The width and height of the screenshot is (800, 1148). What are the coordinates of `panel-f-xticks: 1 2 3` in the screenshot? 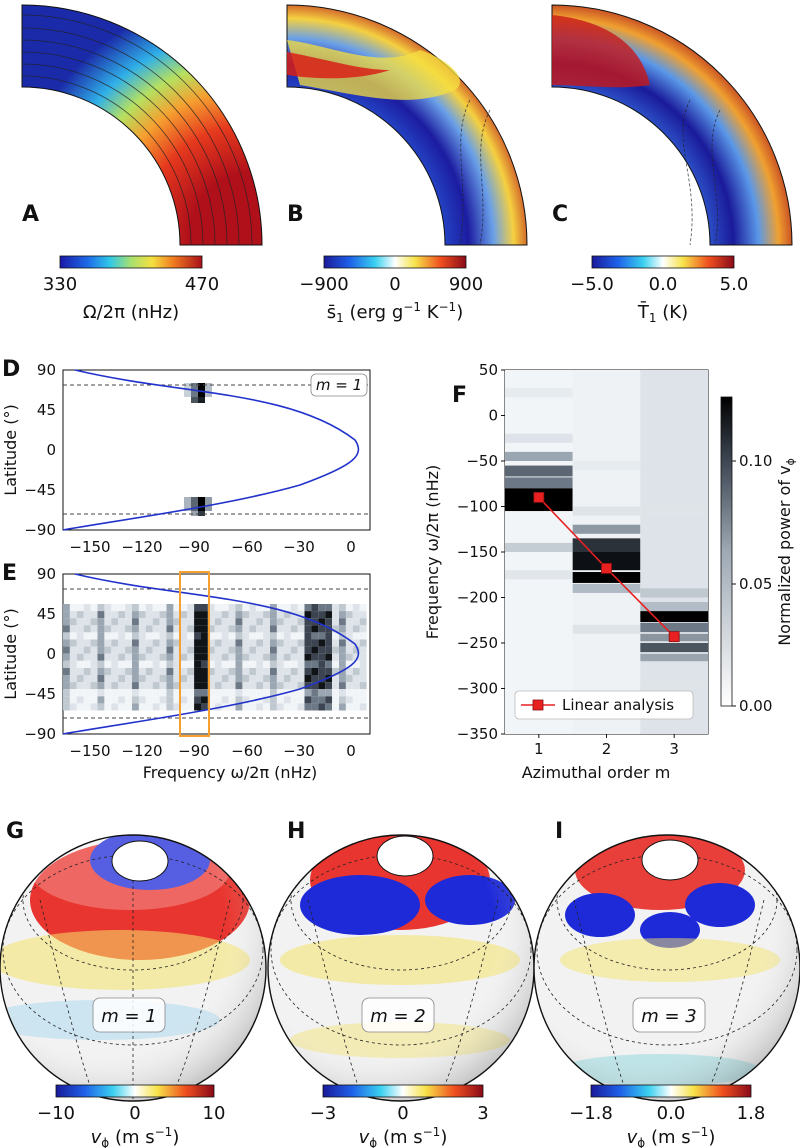 It's located at (606, 746).